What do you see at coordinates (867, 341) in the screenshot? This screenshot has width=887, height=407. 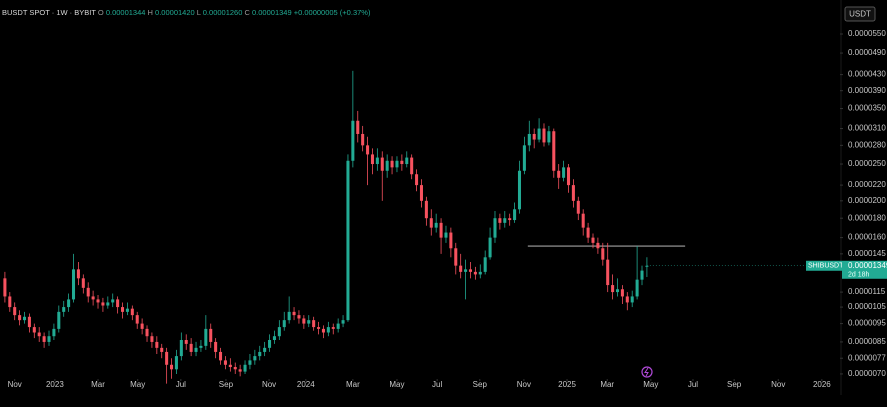 I see `y-tick-label: 0.0000085` at bounding box center [867, 341].